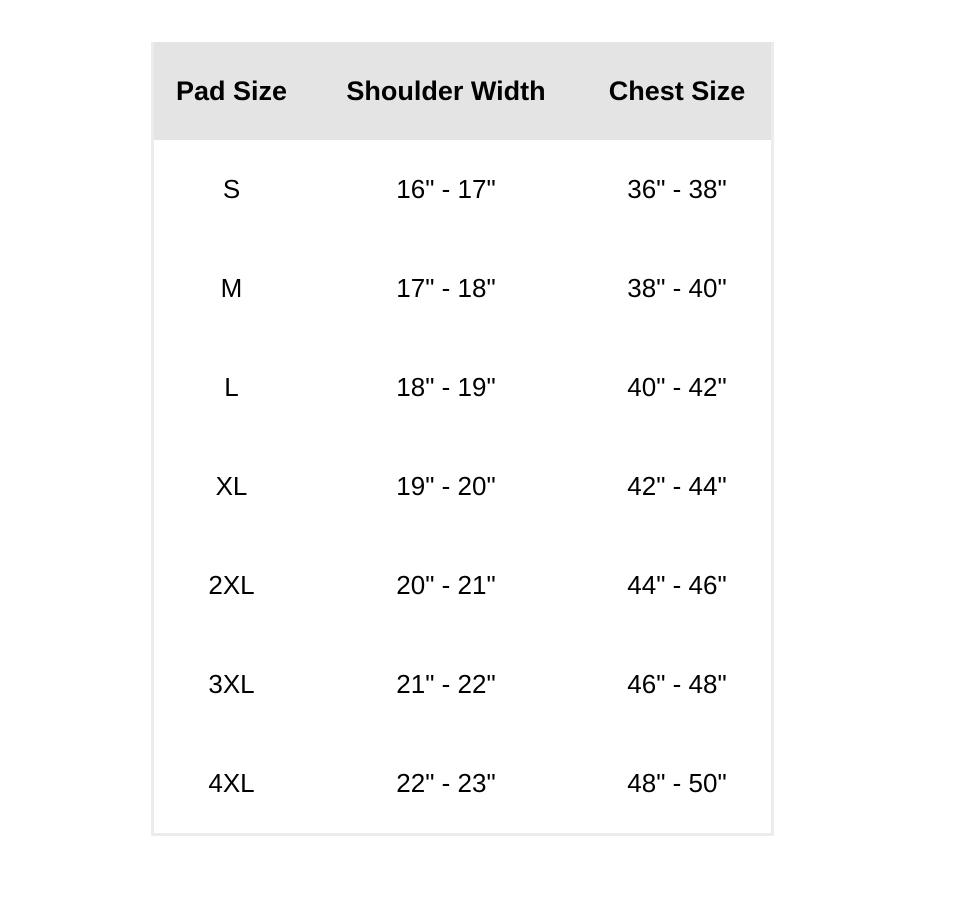 Image resolution: width=977 pixels, height=908 pixels. I want to click on shoulder-width-cell: 20" - 21", so click(446, 585).